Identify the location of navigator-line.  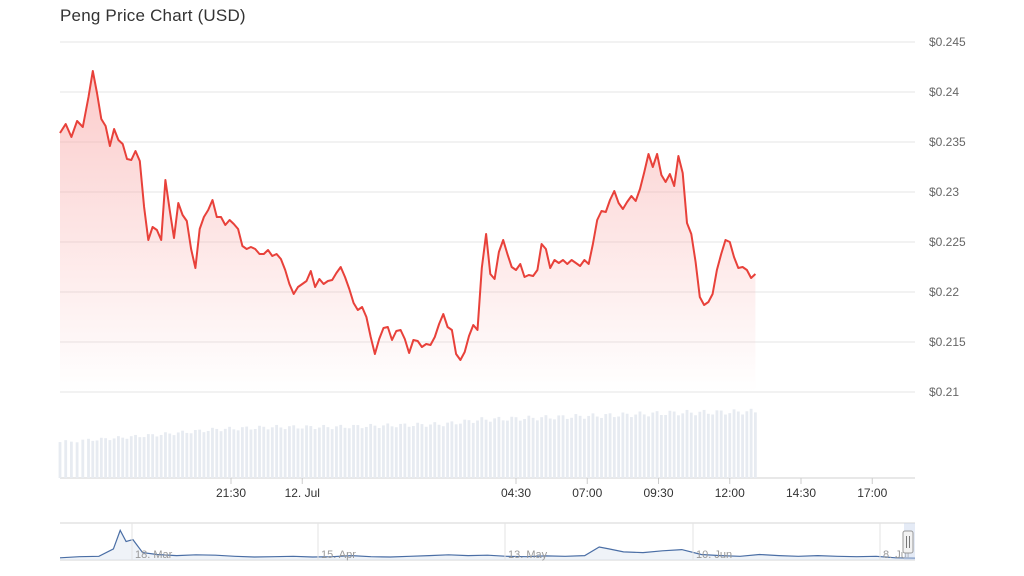
(487, 543).